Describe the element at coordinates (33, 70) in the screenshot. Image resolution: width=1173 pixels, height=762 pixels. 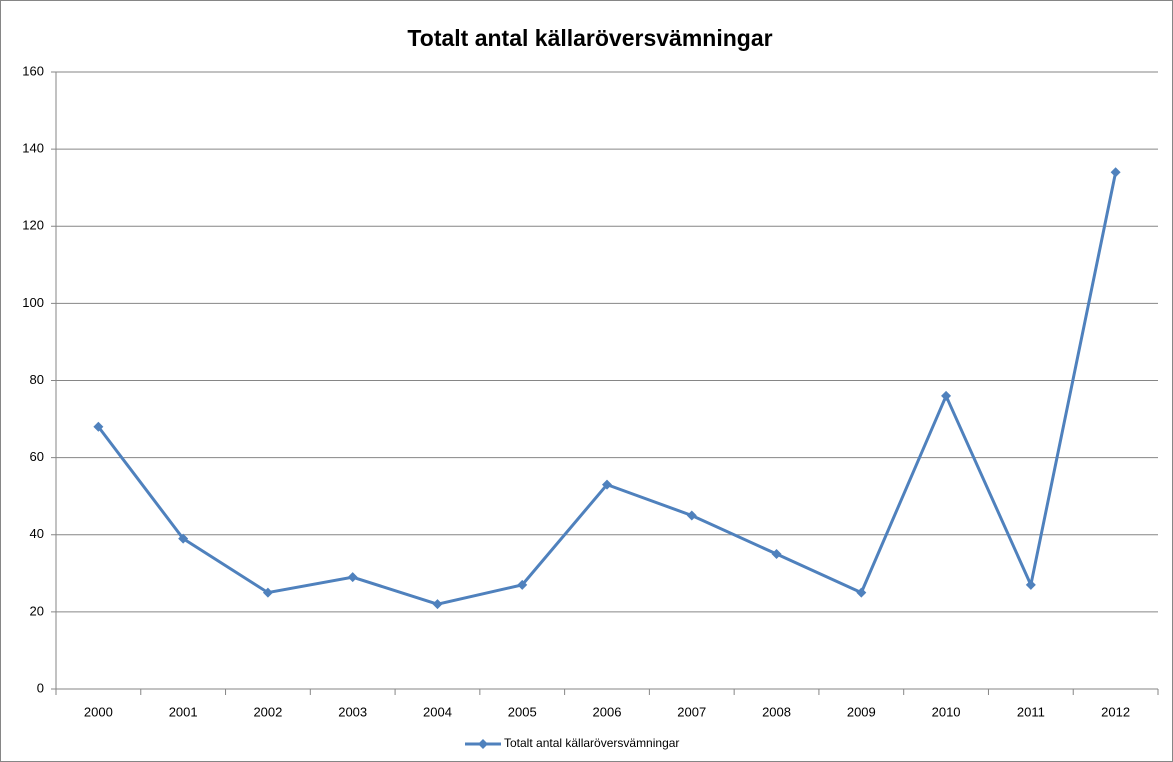
I see `y-tick-label: 160` at that location.